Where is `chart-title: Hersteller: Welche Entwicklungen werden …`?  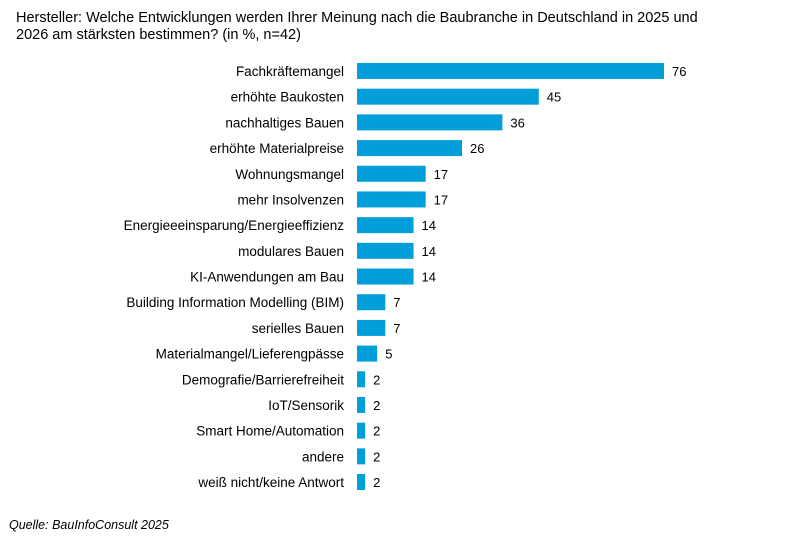 chart-title: Hersteller: Welche Entwicklungen werden … is located at coordinates (357, 26).